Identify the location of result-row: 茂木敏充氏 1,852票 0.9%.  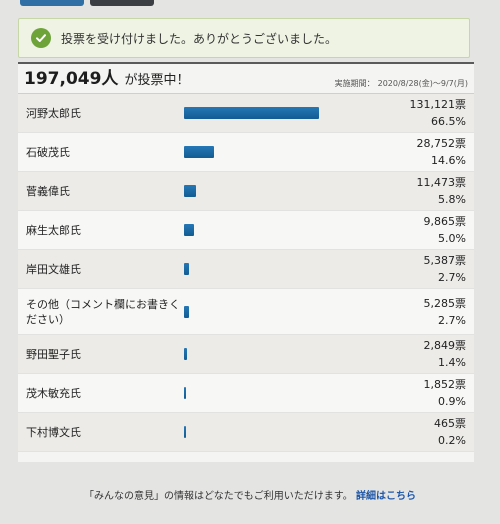
(246, 393).